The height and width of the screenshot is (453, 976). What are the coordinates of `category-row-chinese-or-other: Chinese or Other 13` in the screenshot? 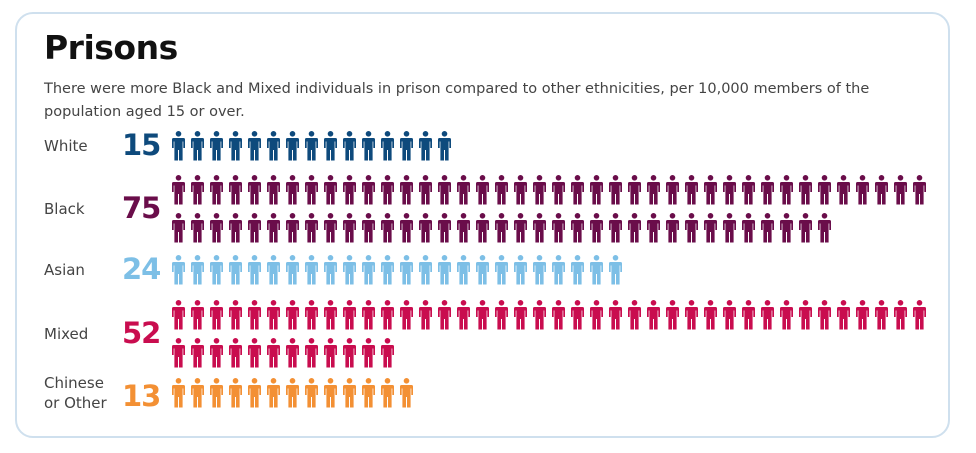 It's located at (488, 393).